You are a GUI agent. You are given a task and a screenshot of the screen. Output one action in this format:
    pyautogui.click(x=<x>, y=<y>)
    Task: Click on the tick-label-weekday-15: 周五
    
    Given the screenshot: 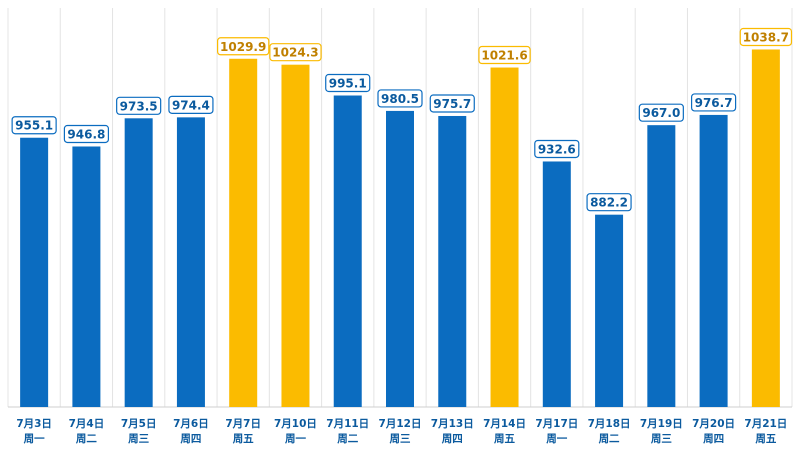 What is the action you would take?
    pyautogui.click(x=765, y=439)
    